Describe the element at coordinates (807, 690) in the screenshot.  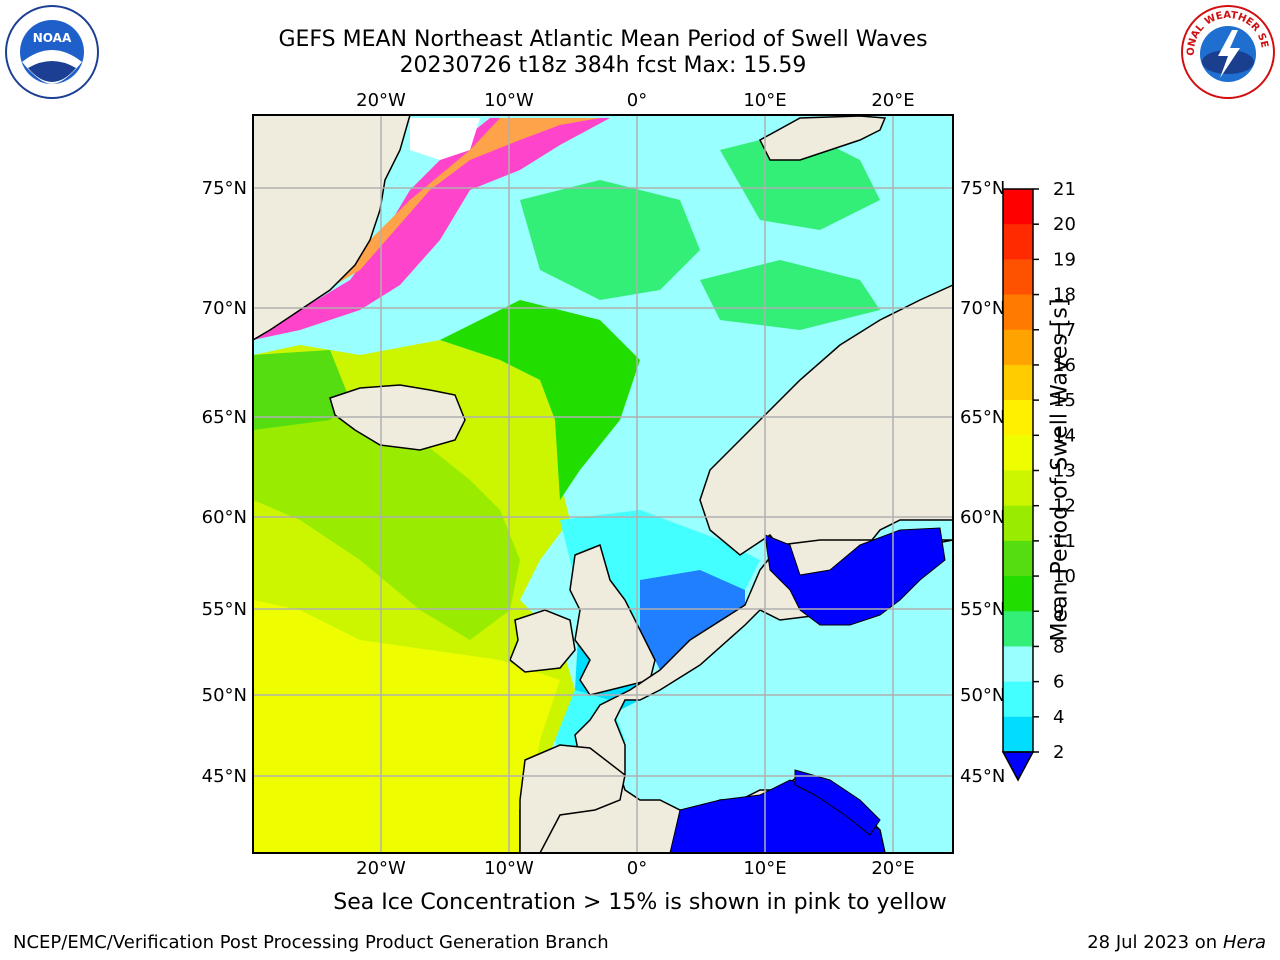
I see `enclosed-seas` at that location.